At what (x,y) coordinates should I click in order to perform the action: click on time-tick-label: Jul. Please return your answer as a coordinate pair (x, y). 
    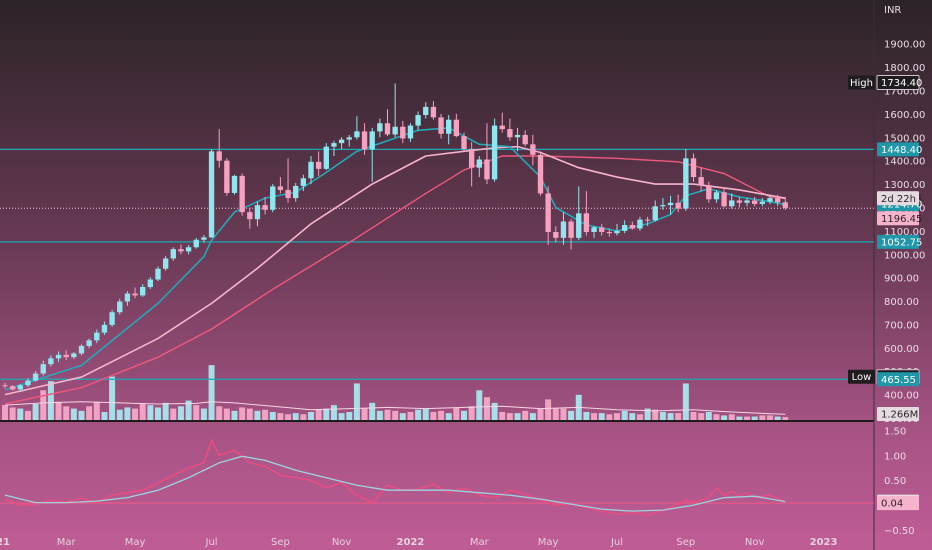
    Looking at the image, I should click on (616, 542).